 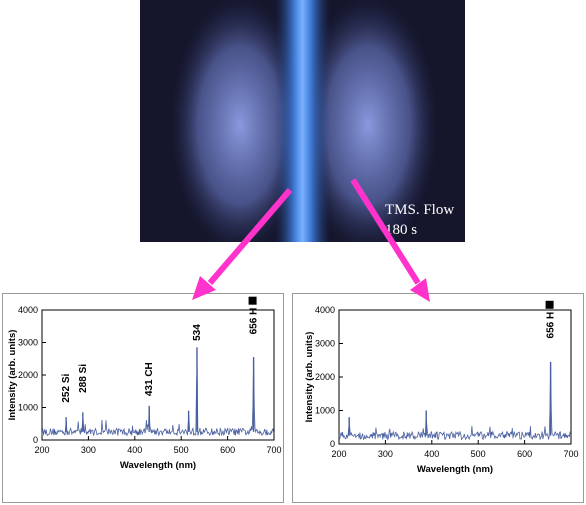 What do you see at coordinates (401, 230) in the screenshot?
I see `caption-line-2: 180 s` at bounding box center [401, 230].